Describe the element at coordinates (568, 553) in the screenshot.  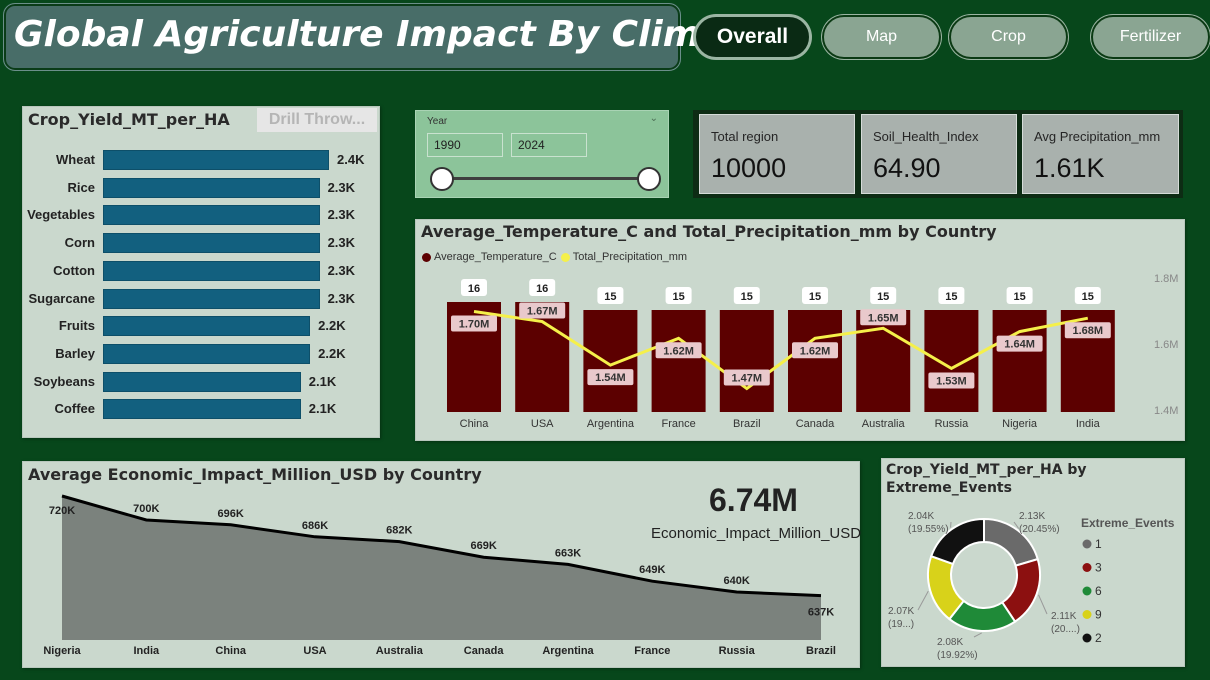
I see `economic-impact-data-label: 663K` at that location.